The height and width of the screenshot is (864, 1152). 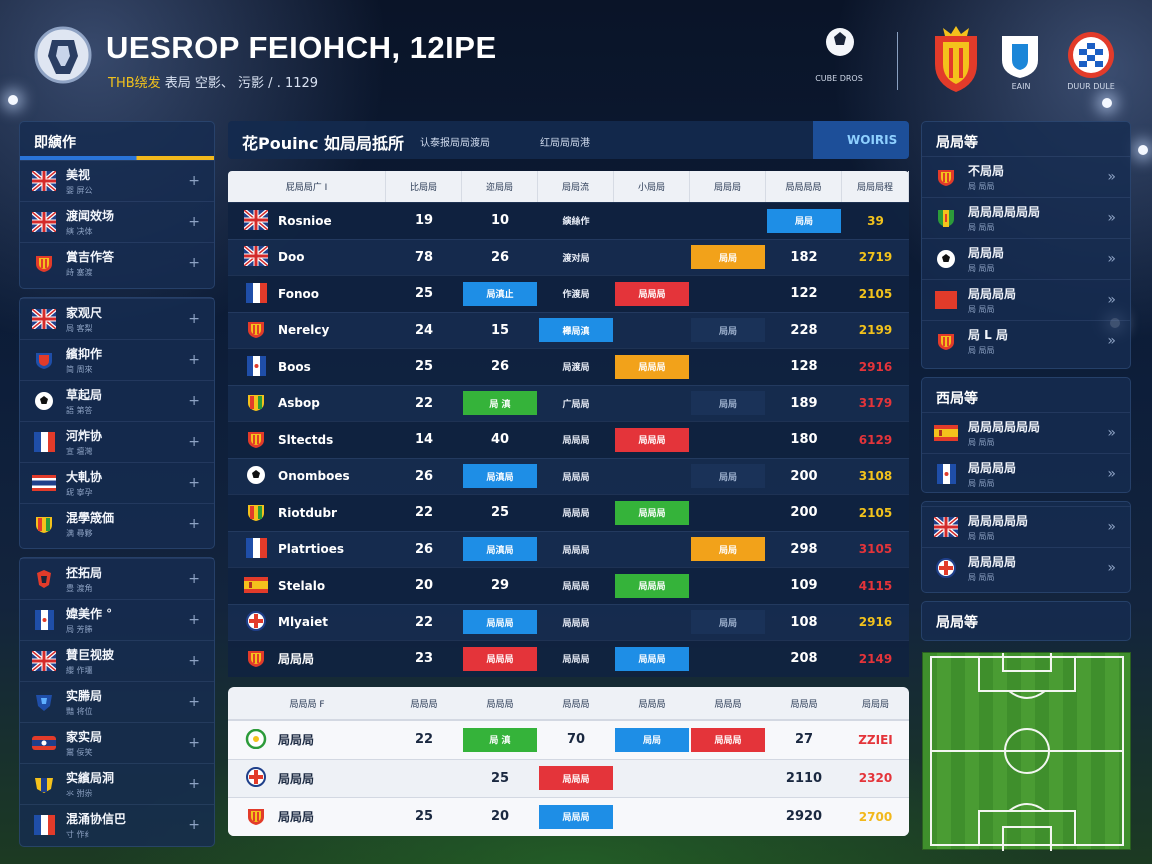 What do you see at coordinates (500, 549) in the screenshot?
I see `status-chip: 局滇局` at bounding box center [500, 549].